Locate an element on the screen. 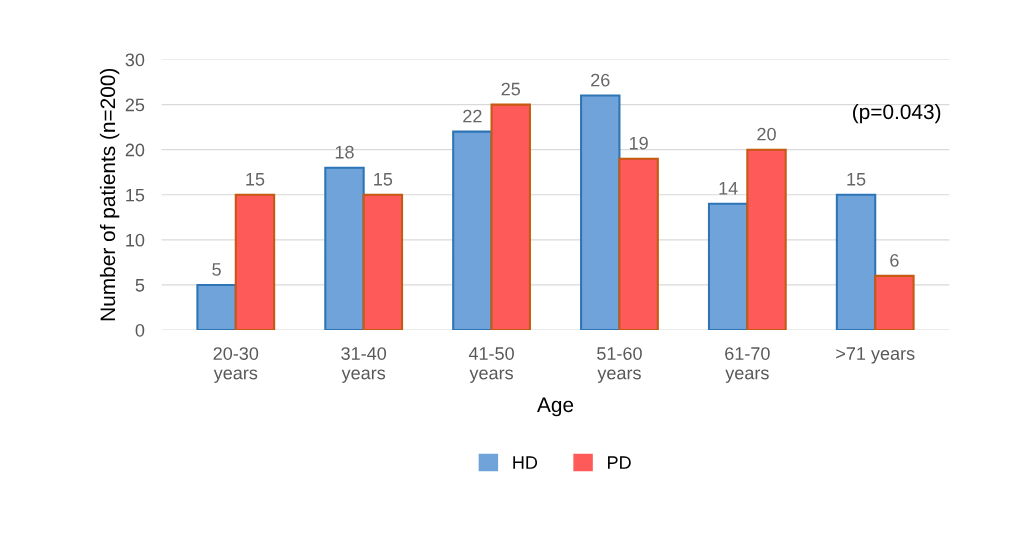  y-tick-label: 15 is located at coordinates (135, 195).